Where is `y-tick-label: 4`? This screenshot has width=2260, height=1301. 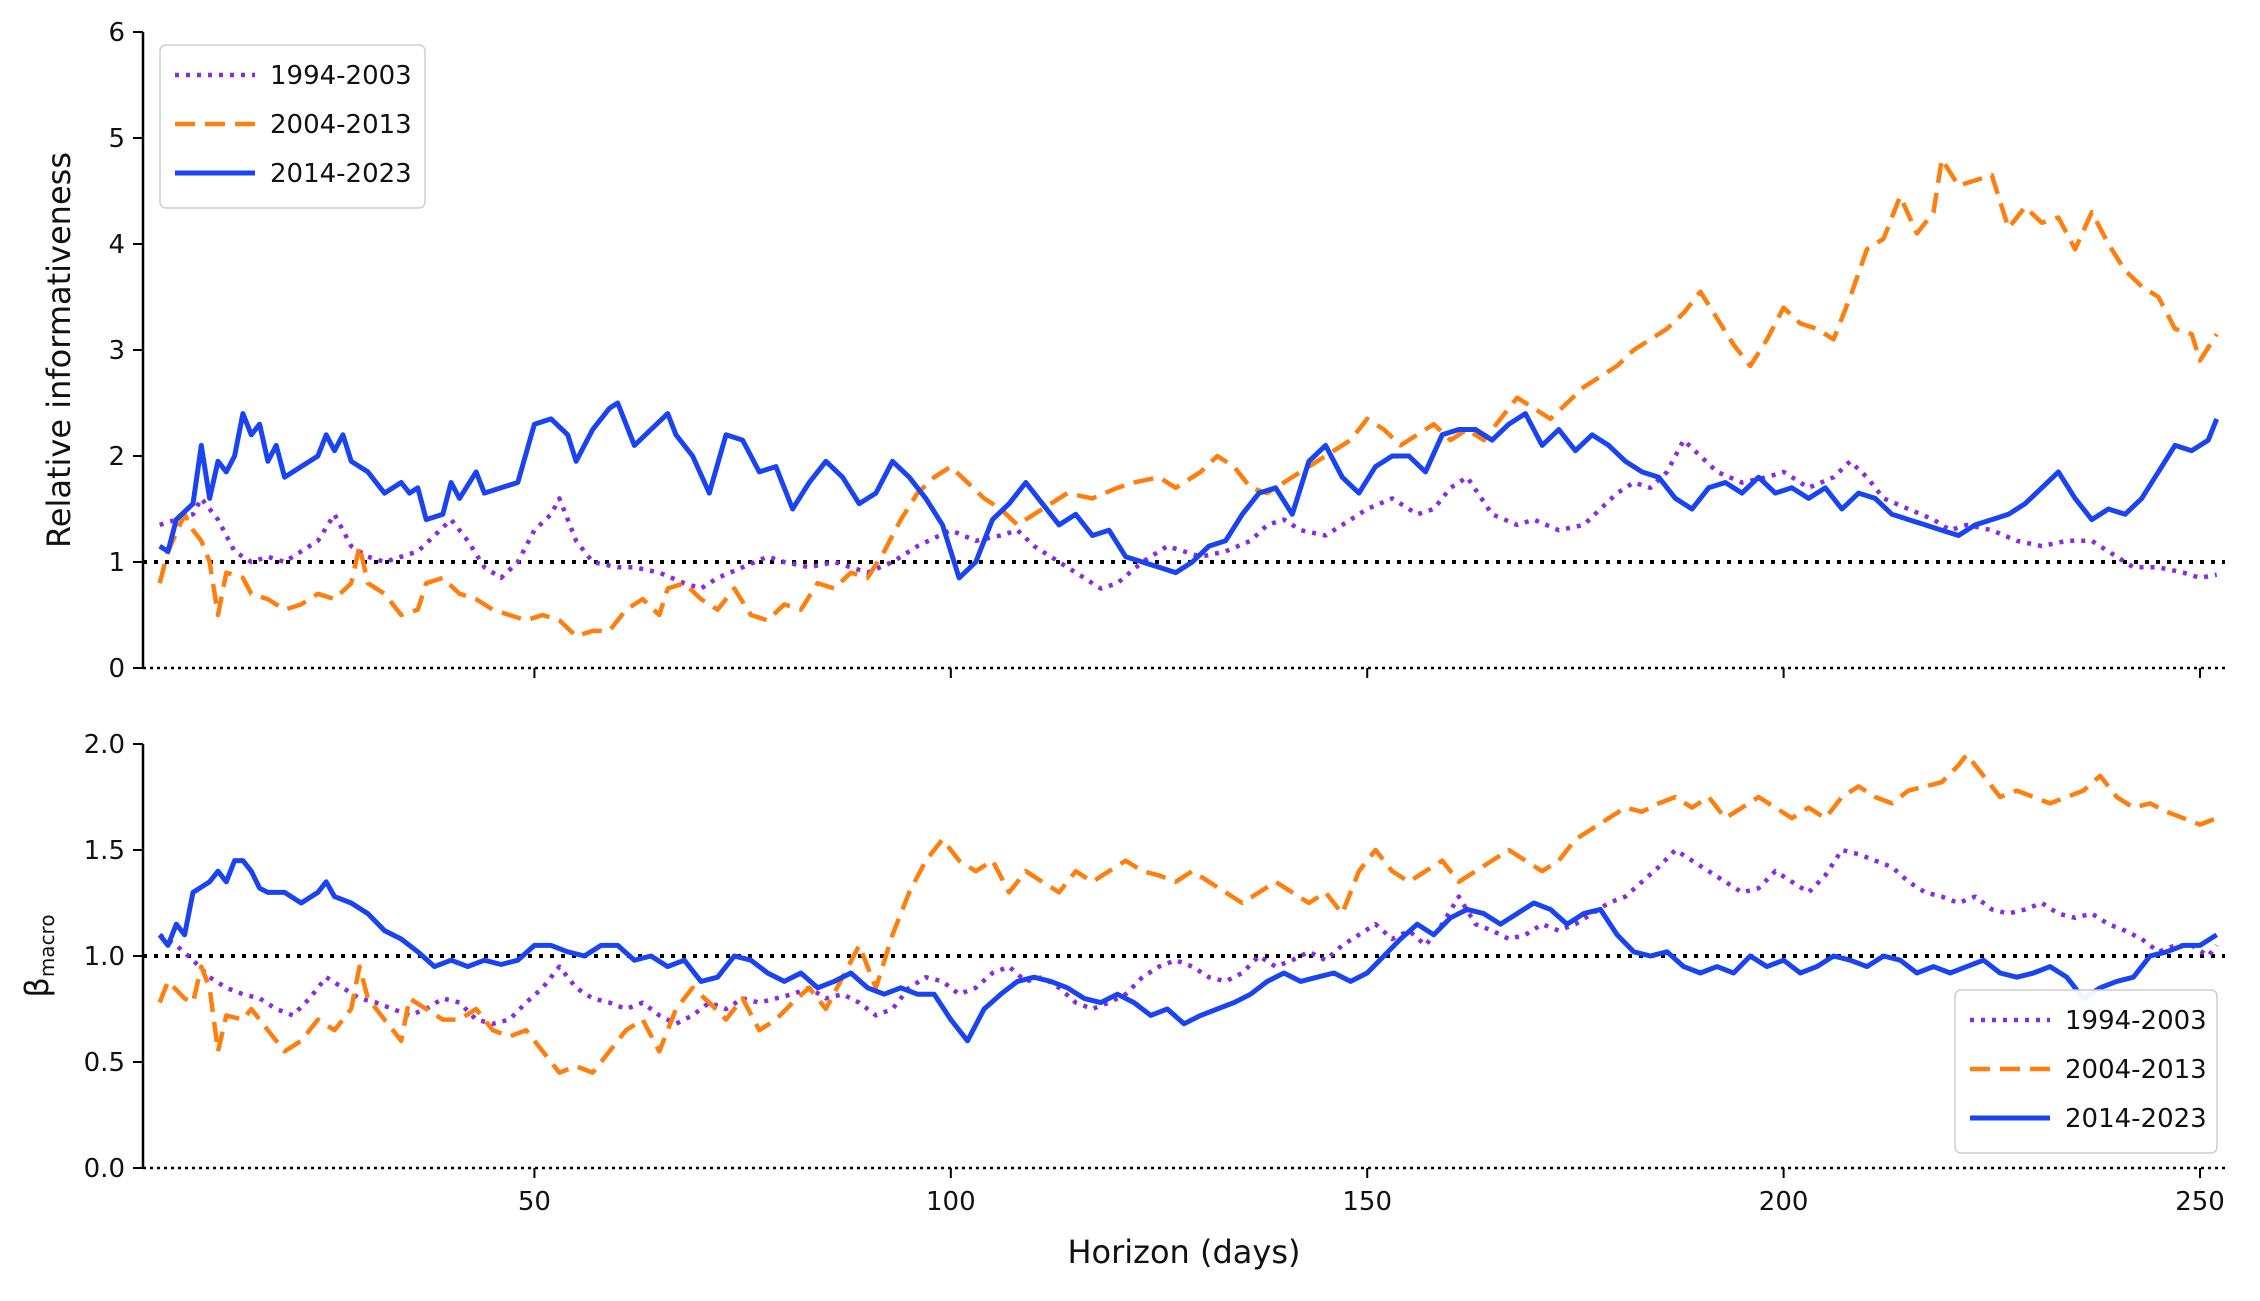 y-tick-label: 4 is located at coordinates (116, 245).